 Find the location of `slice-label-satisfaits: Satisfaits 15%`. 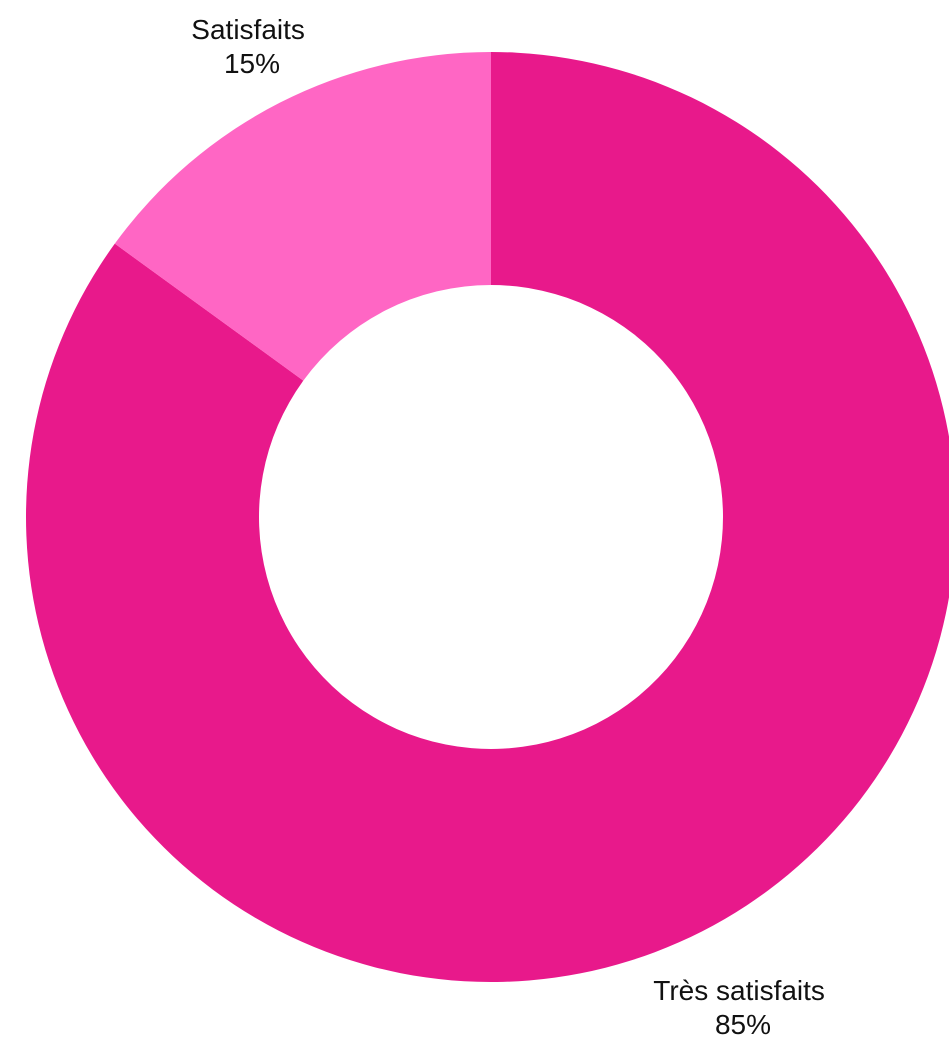

slice-label-satisfaits: Satisfaits 15% is located at coordinates (251, 46).